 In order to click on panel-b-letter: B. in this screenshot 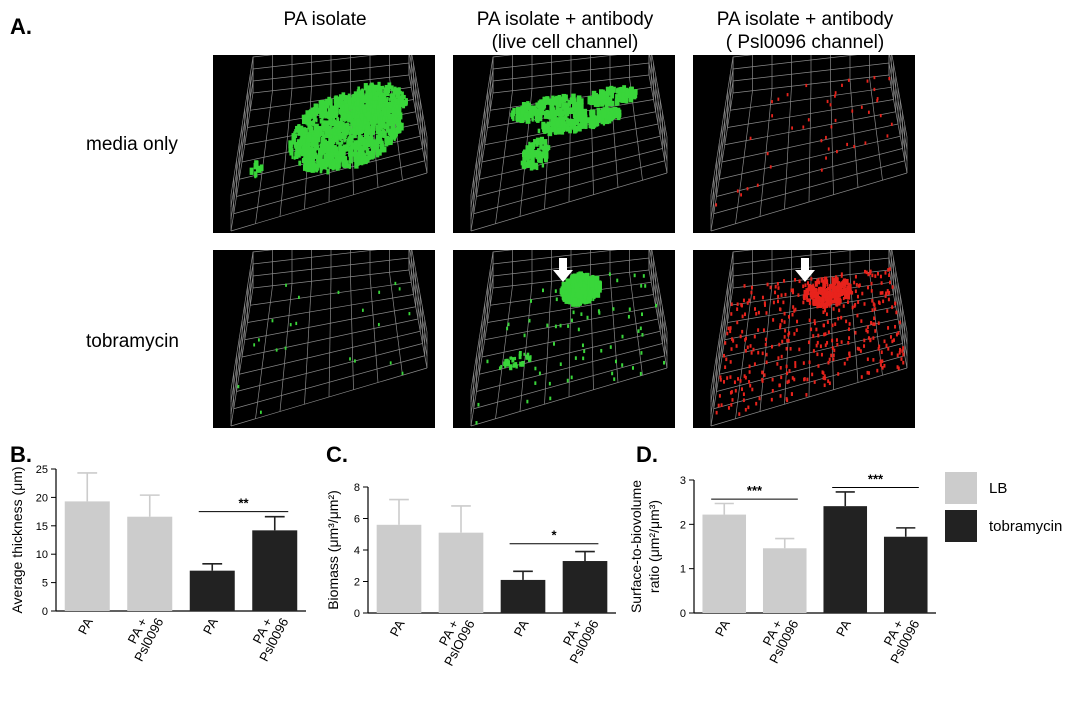, I will do `click(21, 454)`.